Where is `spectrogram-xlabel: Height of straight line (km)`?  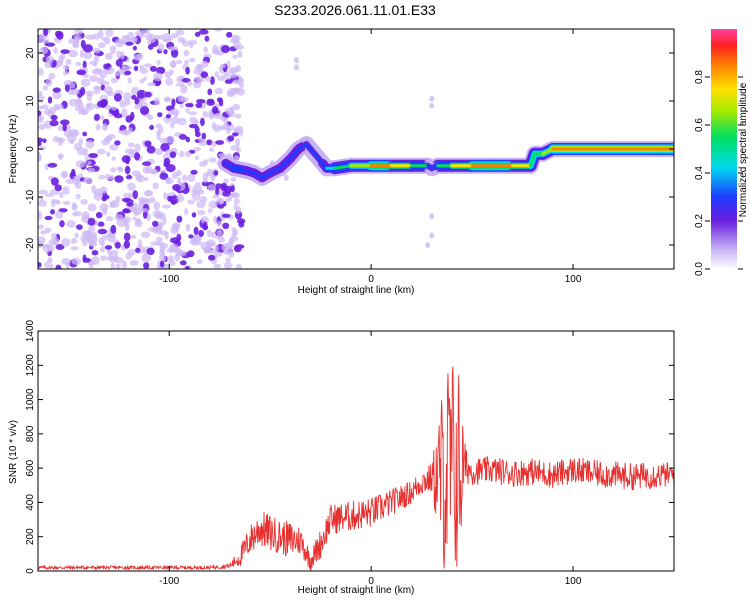
spectrogram-xlabel: Height of straight line (km) is located at coordinates (356, 290).